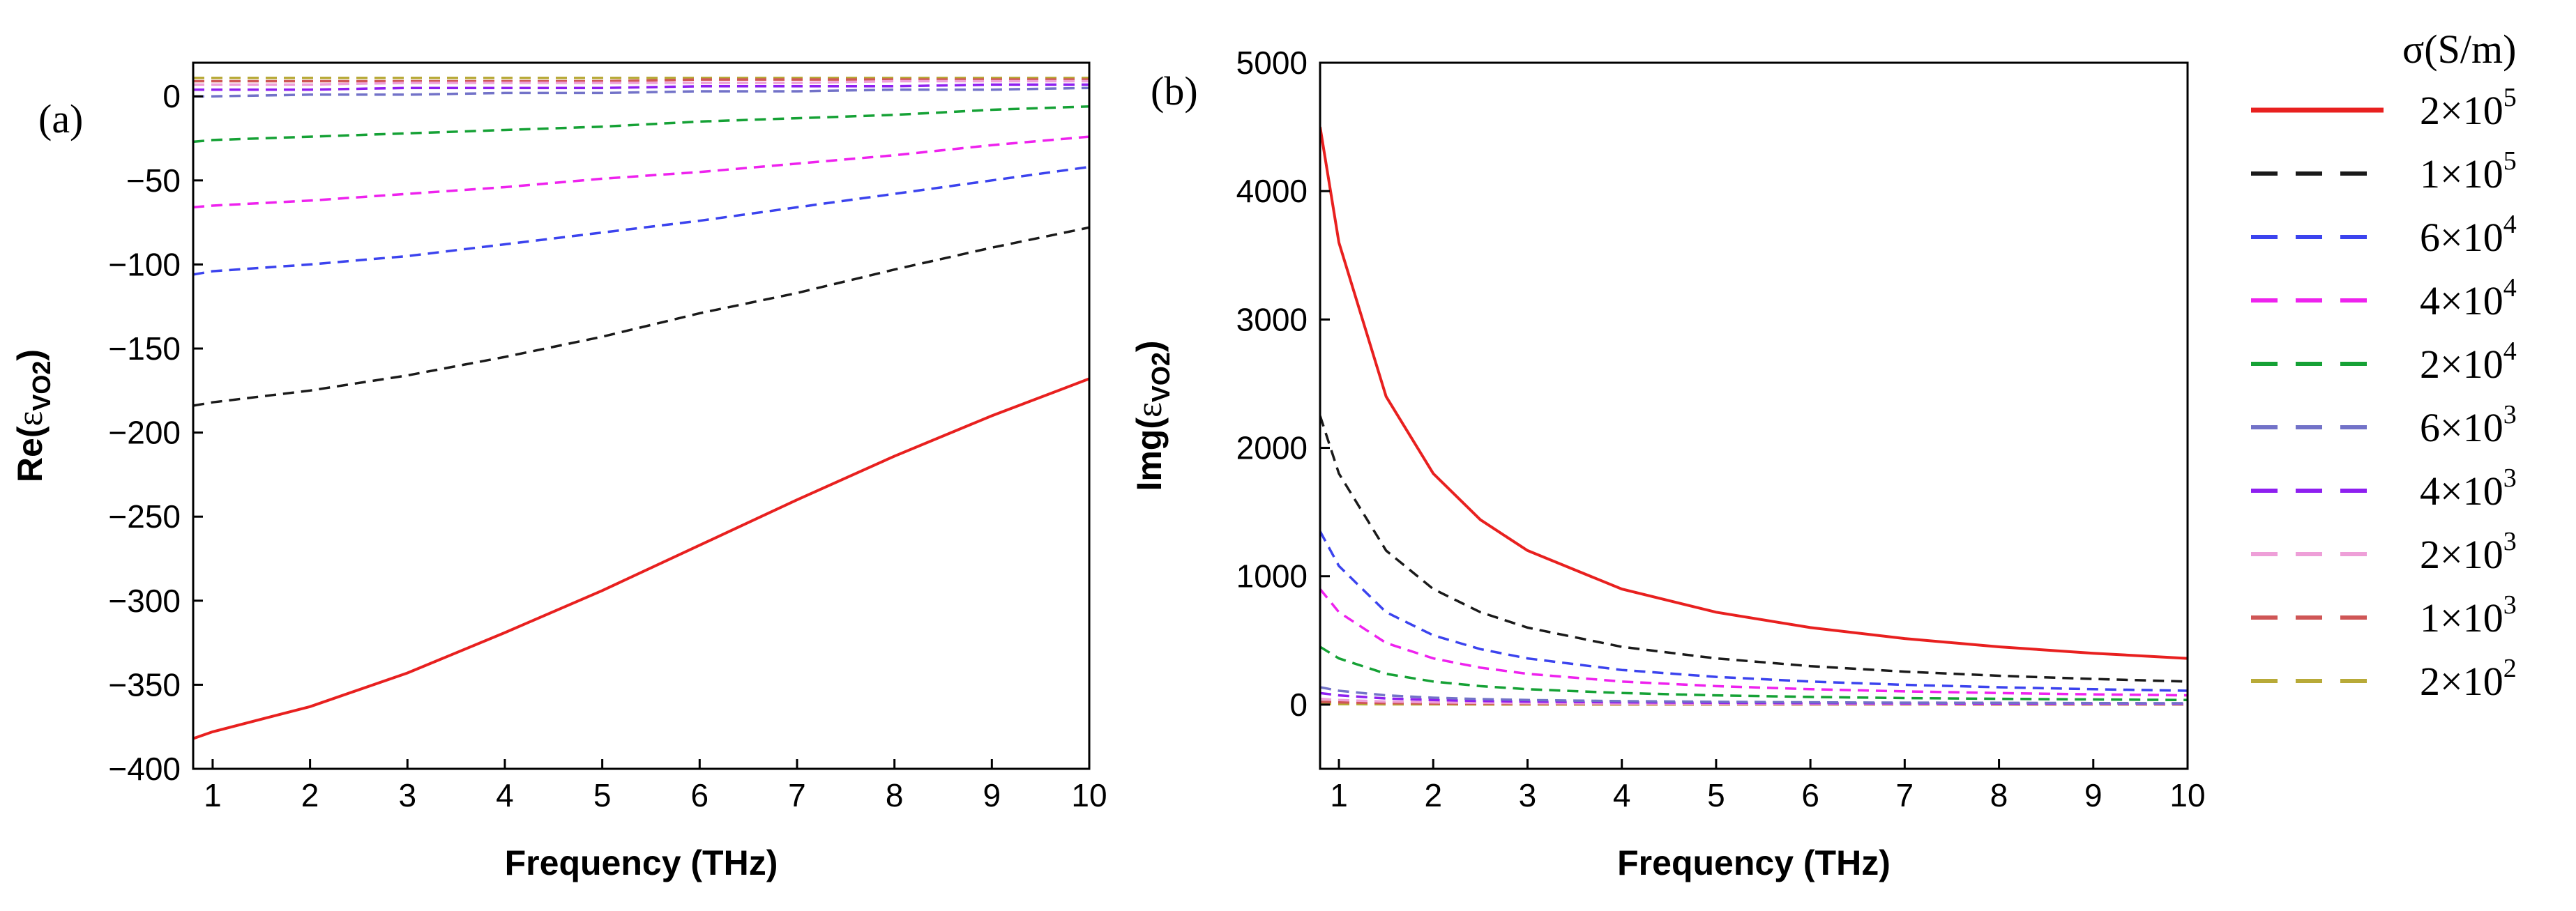 Image resolution: width=2576 pixels, height=911 pixels. Describe the element at coordinates (1152, 416) in the screenshot. I see `y-axis-label-b: Img(εVO2)` at that location.